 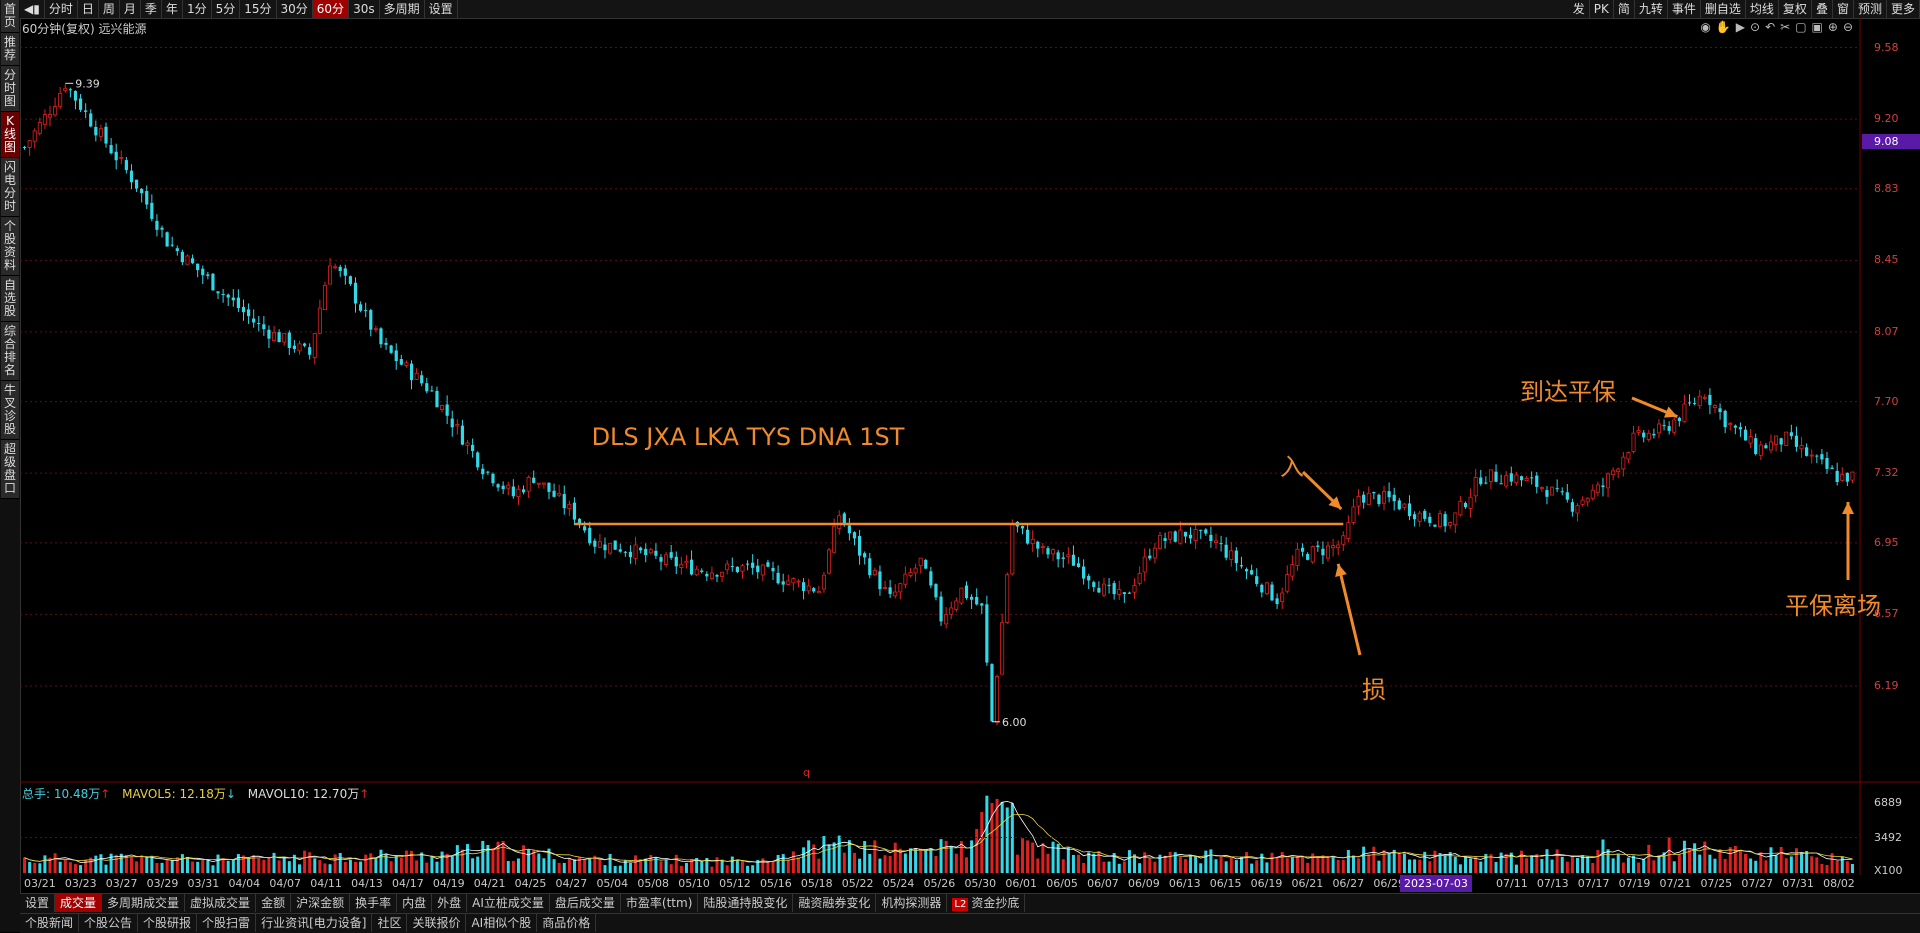 I want to click on toolbar-menu-icon: ◀▮, so click(x=32, y=9).